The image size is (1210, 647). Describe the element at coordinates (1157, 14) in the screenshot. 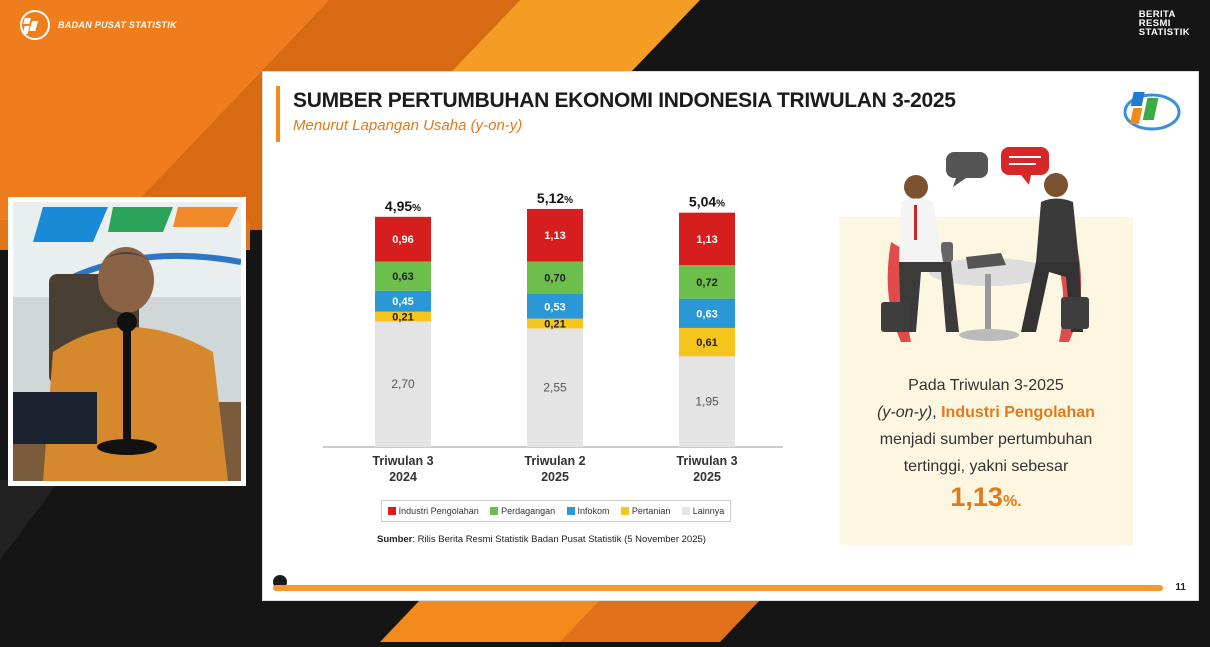

I see `brs-logo-line-1: BERITA` at that location.